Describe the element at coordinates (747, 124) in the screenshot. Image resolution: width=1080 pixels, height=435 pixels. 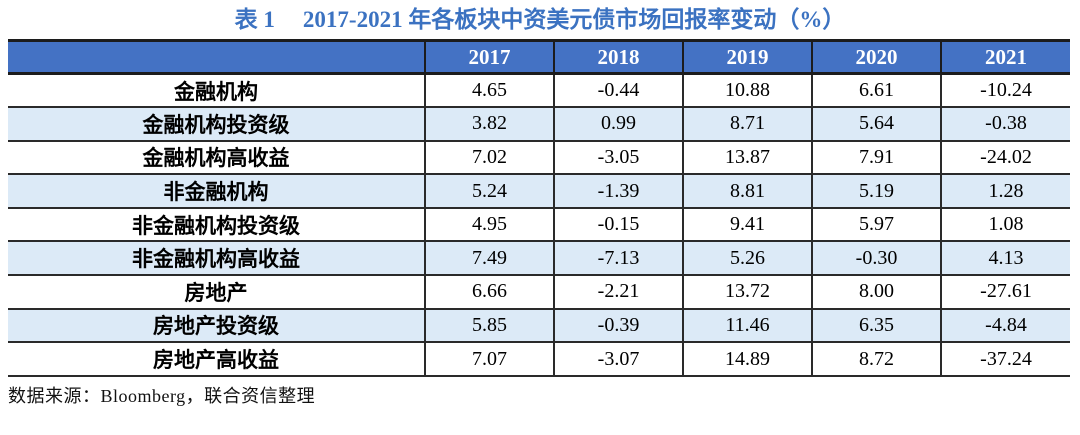
I see `value-cell: 8.71` at that location.